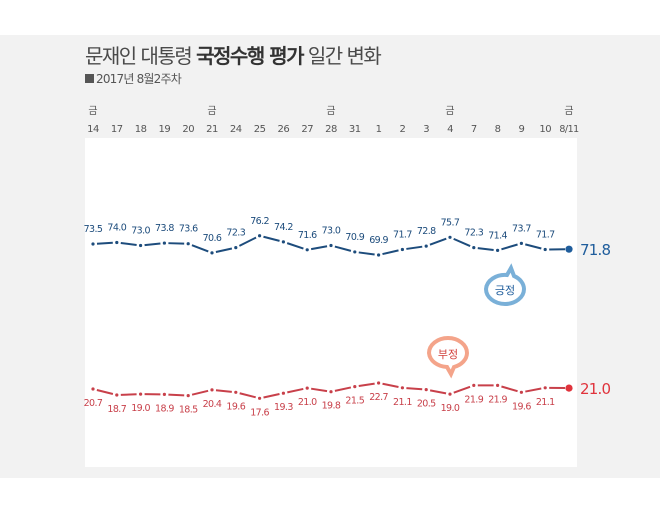 The image size is (660, 510). I want to click on negative-latest-value: 21.0, so click(595, 389).